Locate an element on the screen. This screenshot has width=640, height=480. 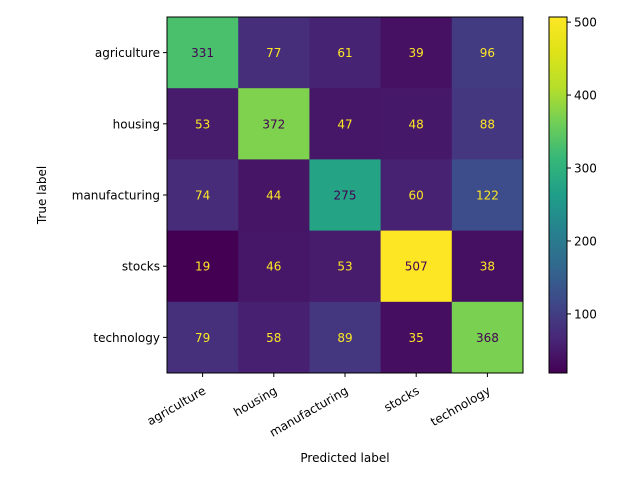
cell-value-label: 47 is located at coordinates (344, 124).